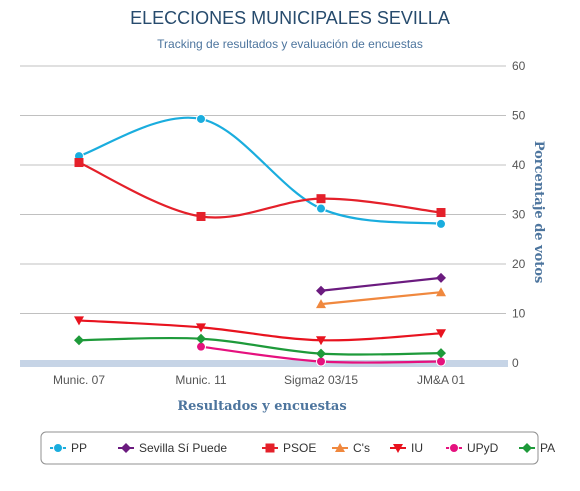  I want to click on legend-box, so click(289, 448).